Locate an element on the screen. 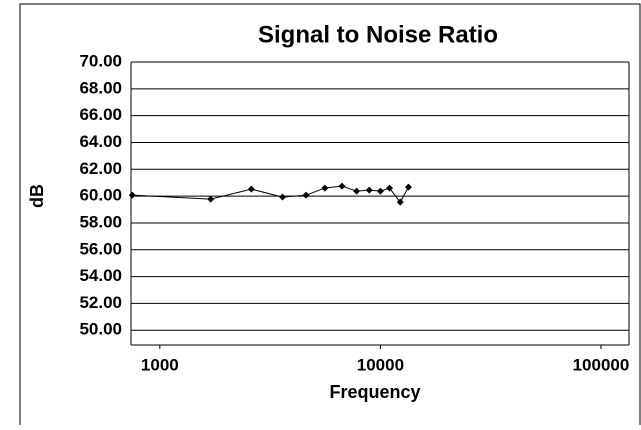 The width and height of the screenshot is (641, 430). line is located at coordinates (270, 194).